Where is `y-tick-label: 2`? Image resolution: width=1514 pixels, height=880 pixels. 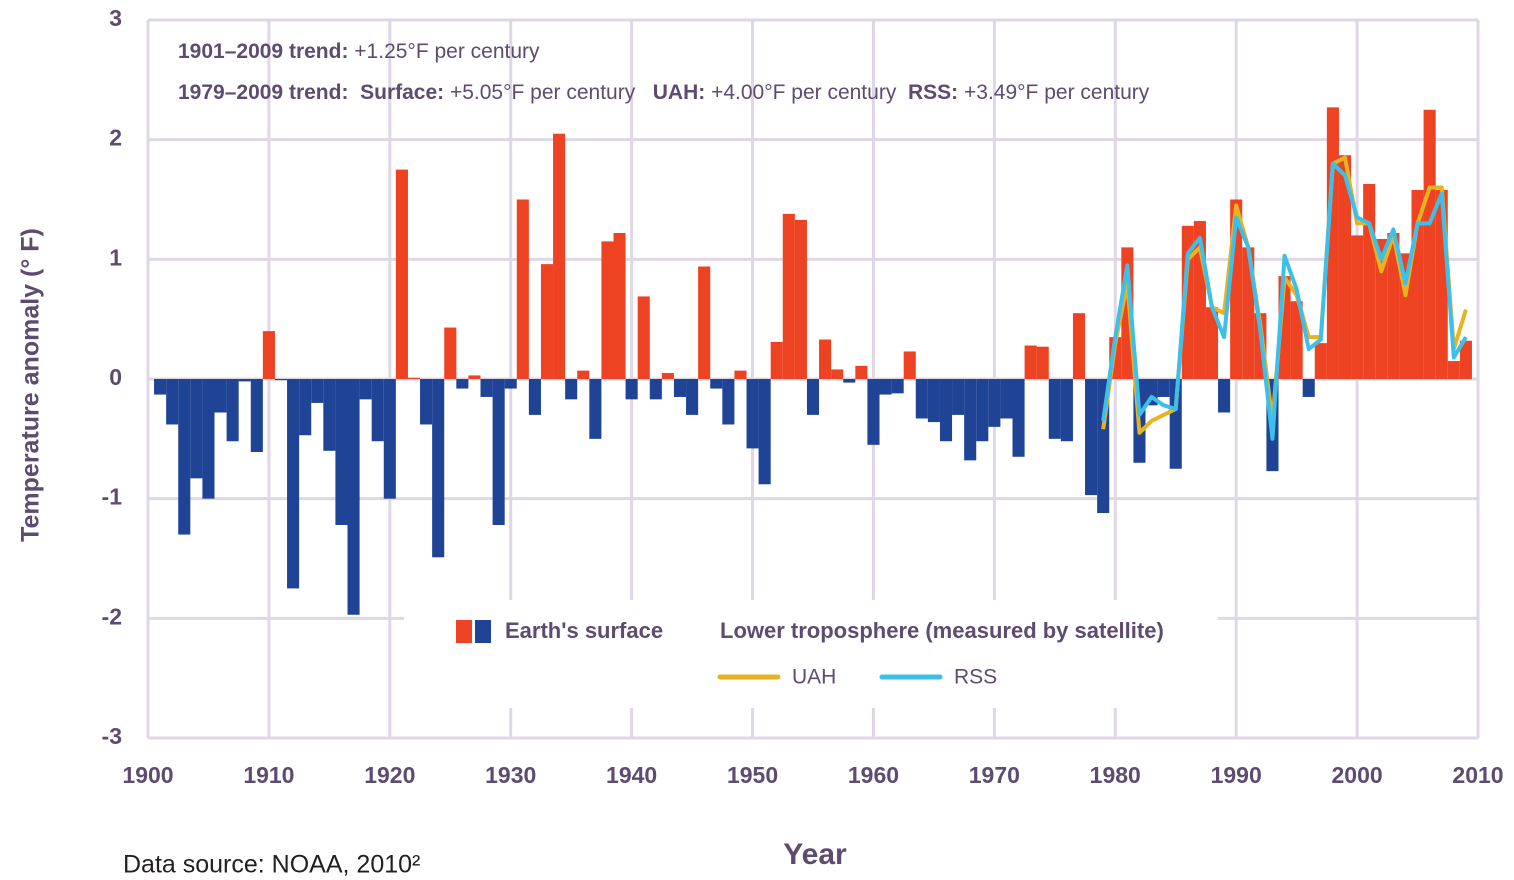
y-tick-label: 2 is located at coordinates (115, 138).